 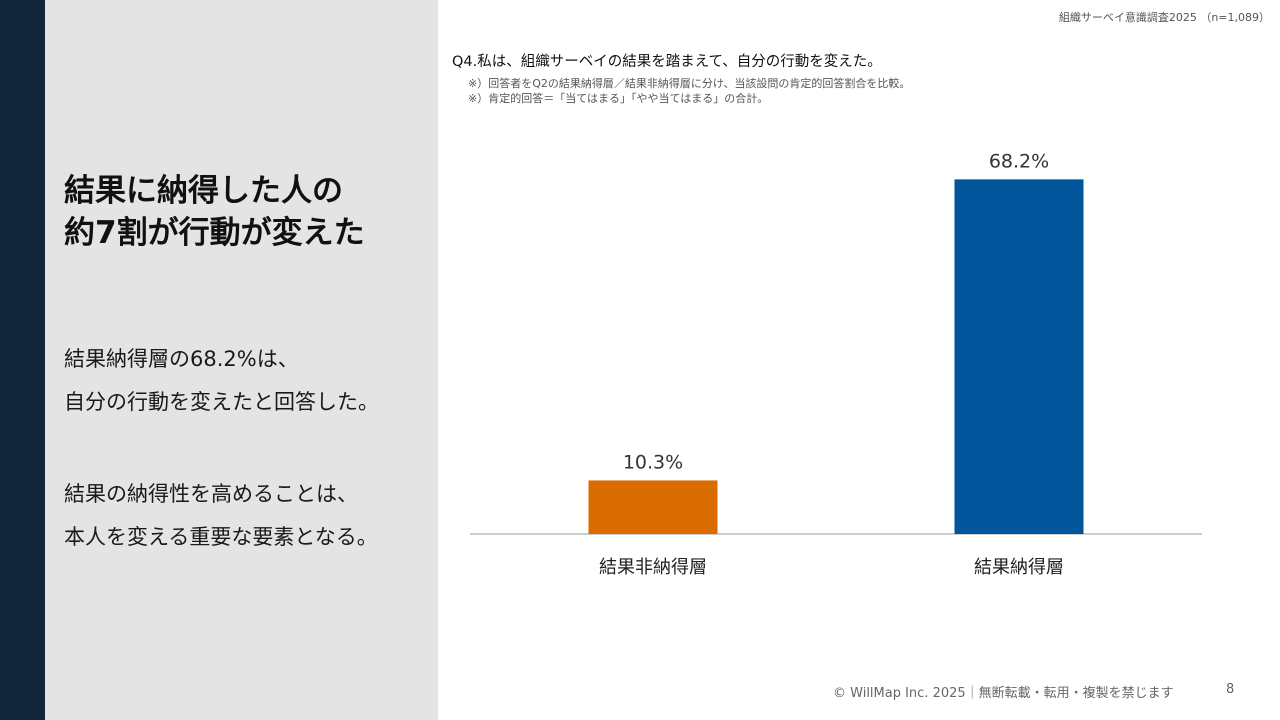 What do you see at coordinates (618, 98) in the screenshot?
I see `question-note-2: ※）肯定的回答＝「当てはまる」「やや当てはまる」の合計。` at bounding box center [618, 98].